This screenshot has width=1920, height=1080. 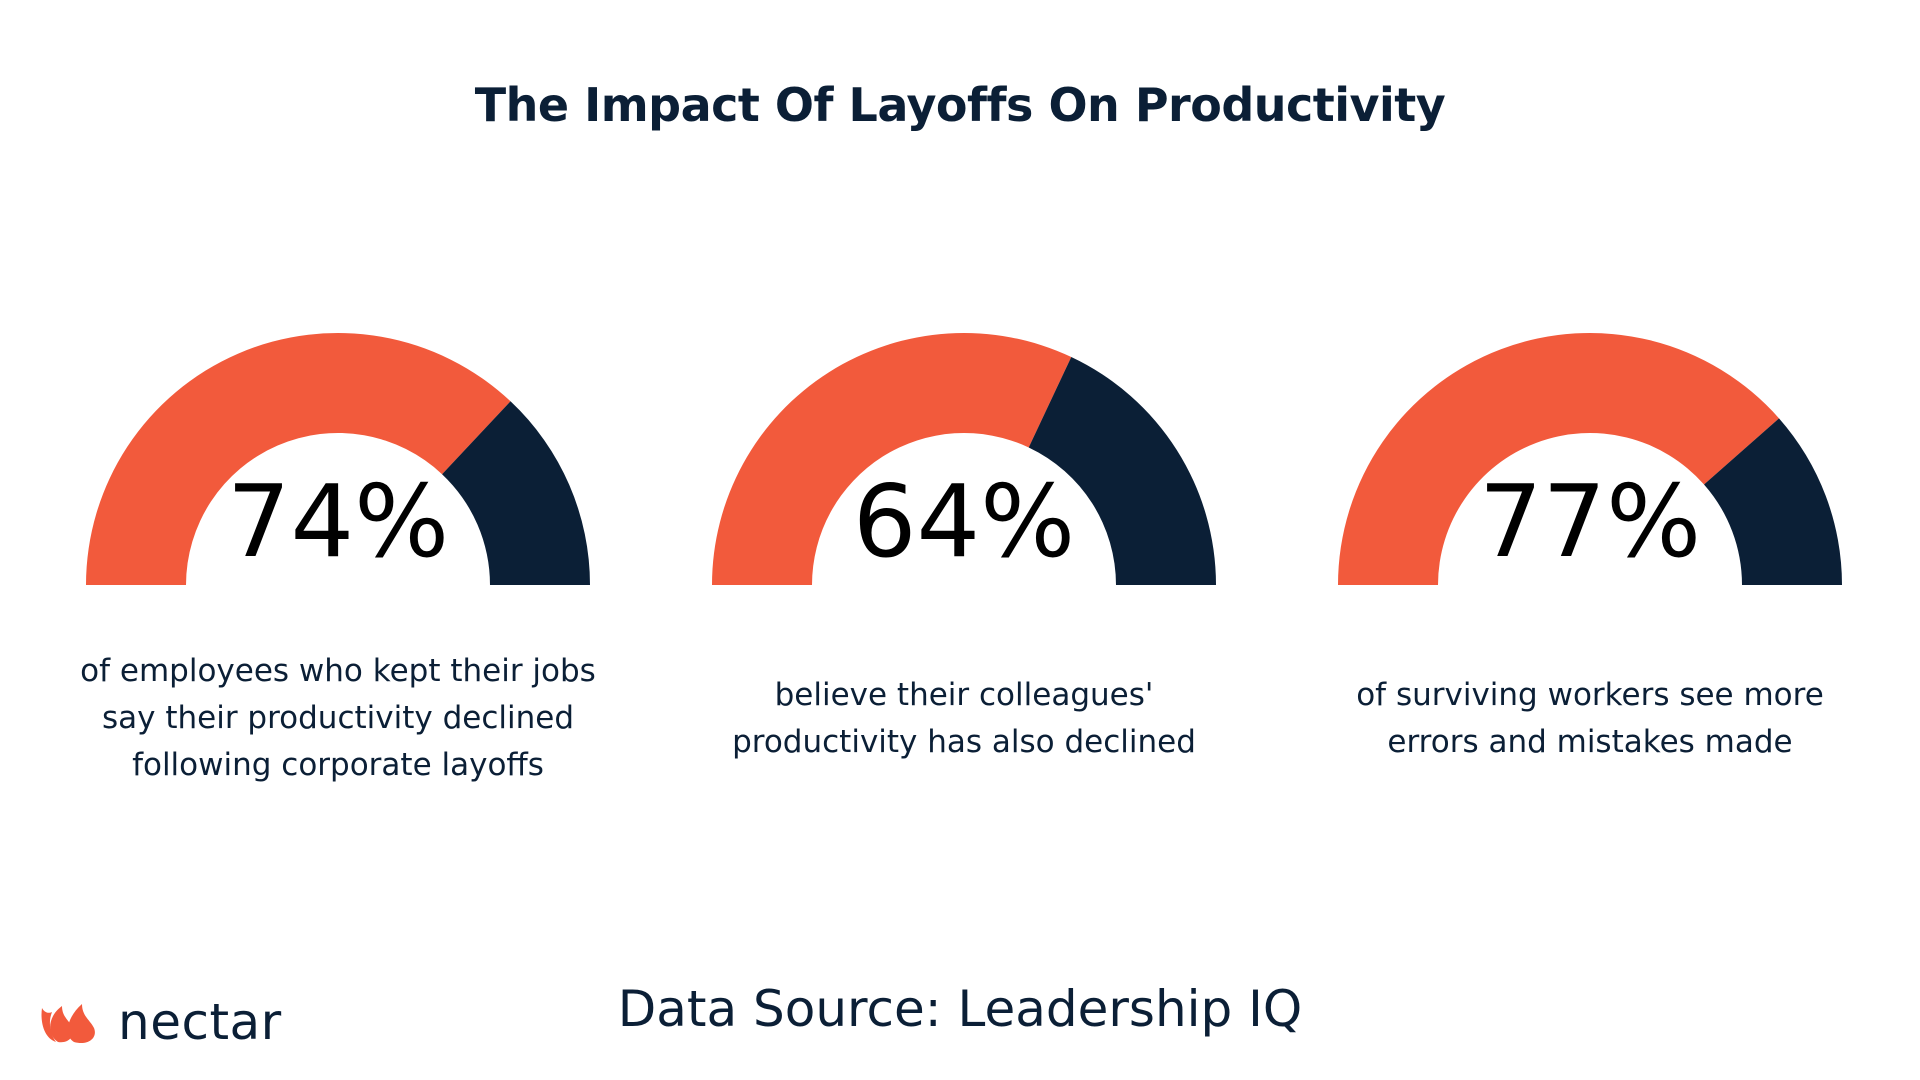 I want to click on gauge-1-filled-arc, so click(x=298, y=459).